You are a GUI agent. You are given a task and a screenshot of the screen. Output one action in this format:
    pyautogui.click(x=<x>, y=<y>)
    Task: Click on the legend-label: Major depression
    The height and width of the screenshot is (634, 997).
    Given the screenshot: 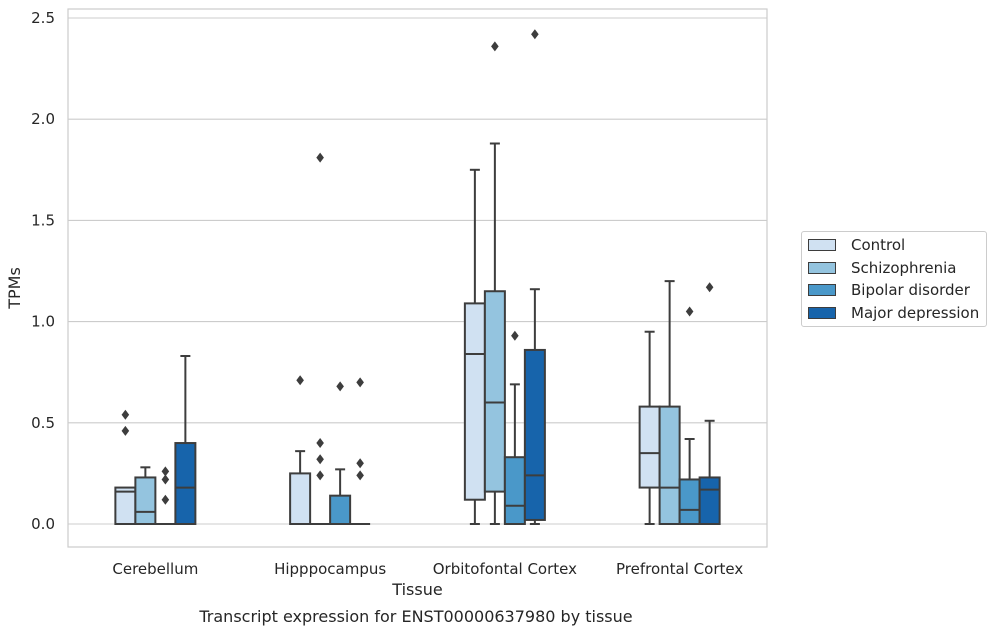 What is the action you would take?
    pyautogui.click(x=915, y=312)
    